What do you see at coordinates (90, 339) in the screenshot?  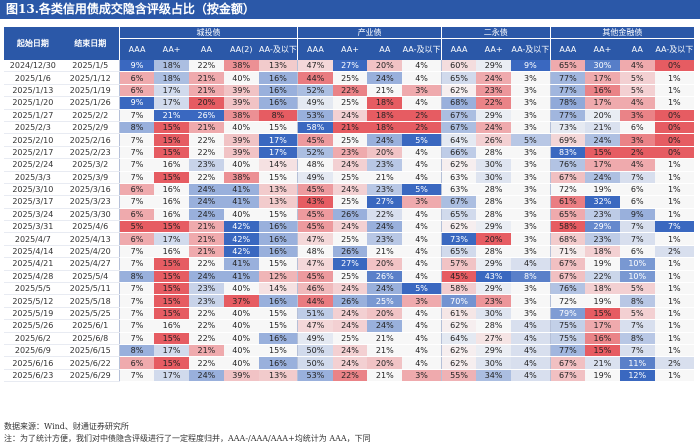 I see `end-date-cell: 2025/6/8` at bounding box center [90, 339].